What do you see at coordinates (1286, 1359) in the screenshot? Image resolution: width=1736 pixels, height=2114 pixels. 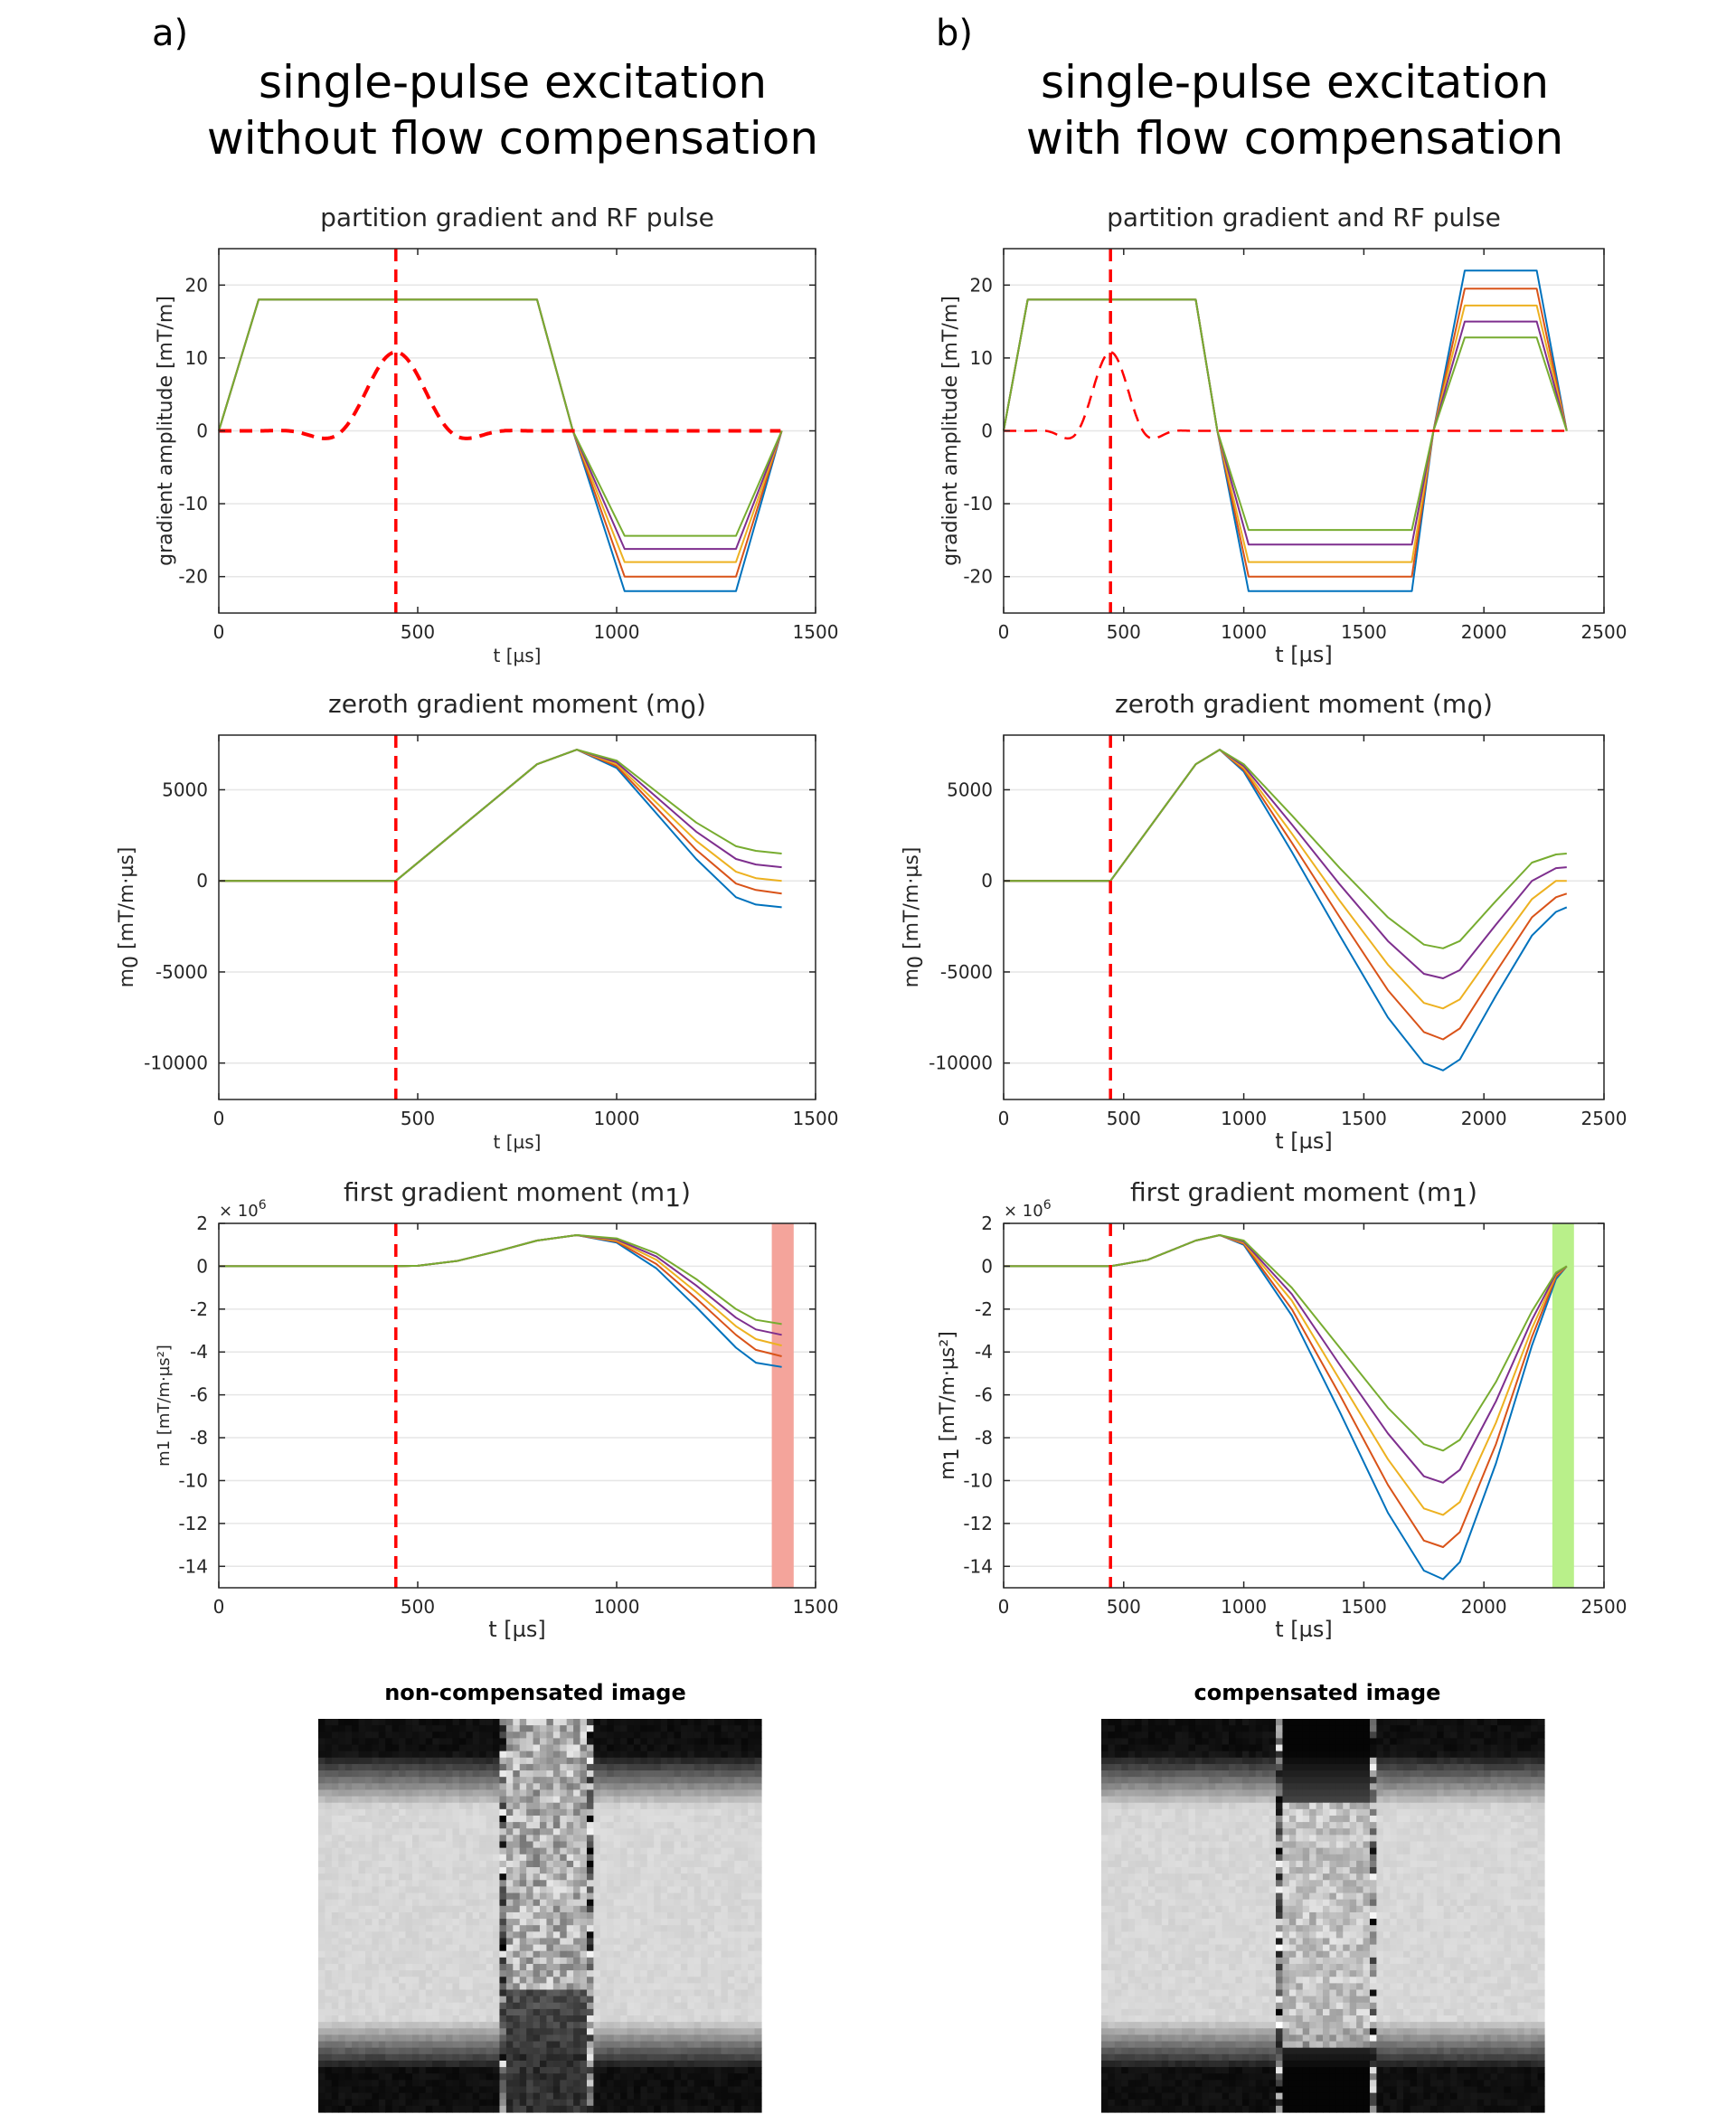 I see `series-line-purple` at bounding box center [1286, 1359].